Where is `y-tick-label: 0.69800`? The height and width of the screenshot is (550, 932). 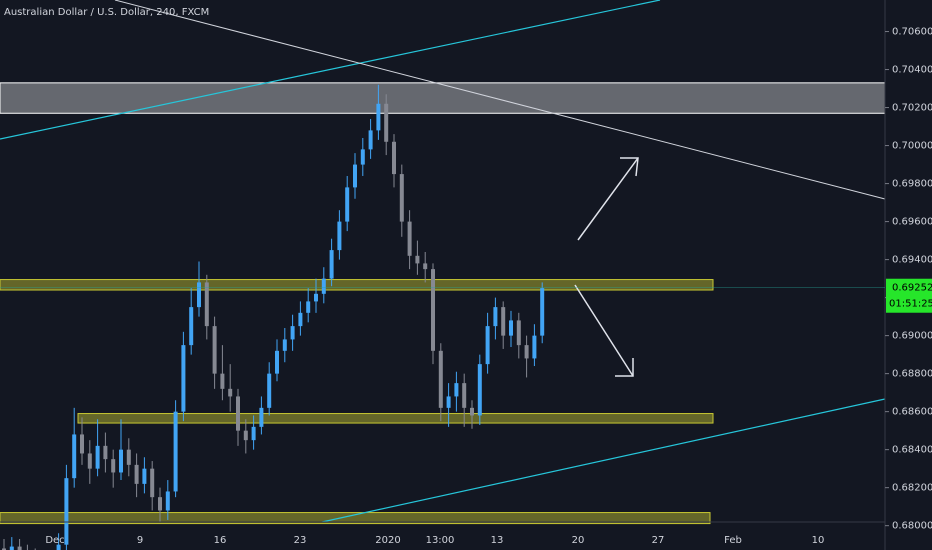
y-tick-label: 0.69800 is located at coordinates (912, 184).